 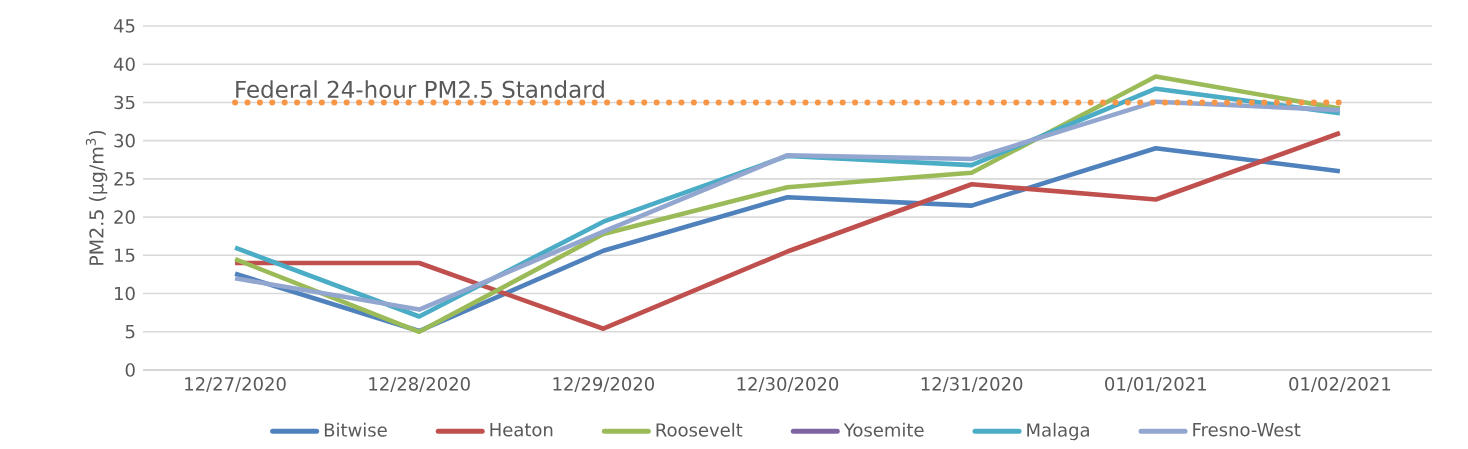 I want to click on y-tick-label: 15, so click(x=125, y=255).